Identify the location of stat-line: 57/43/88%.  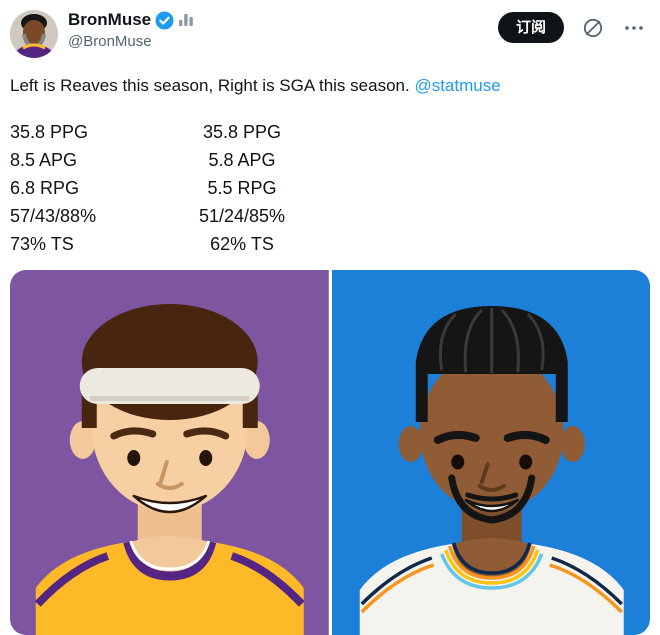
(53, 216).